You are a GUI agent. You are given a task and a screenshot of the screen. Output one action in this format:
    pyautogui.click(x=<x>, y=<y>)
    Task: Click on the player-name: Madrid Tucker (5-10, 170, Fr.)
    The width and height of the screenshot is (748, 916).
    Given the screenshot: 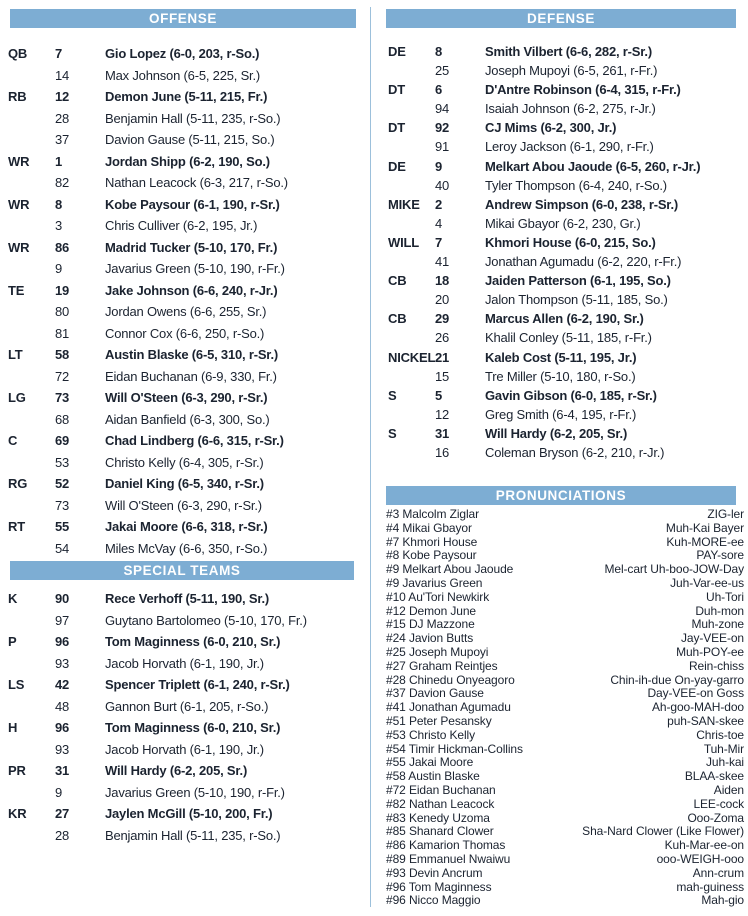 What is the action you would take?
    pyautogui.click(x=191, y=247)
    